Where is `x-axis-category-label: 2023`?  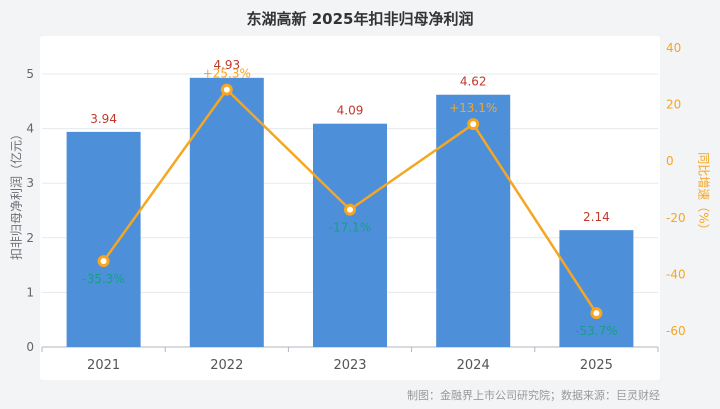 x-axis-category-label: 2023 is located at coordinates (349, 365).